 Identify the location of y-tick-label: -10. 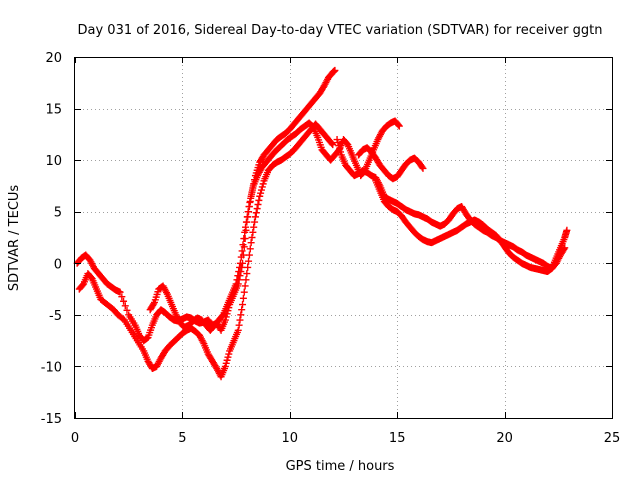
(51, 367).